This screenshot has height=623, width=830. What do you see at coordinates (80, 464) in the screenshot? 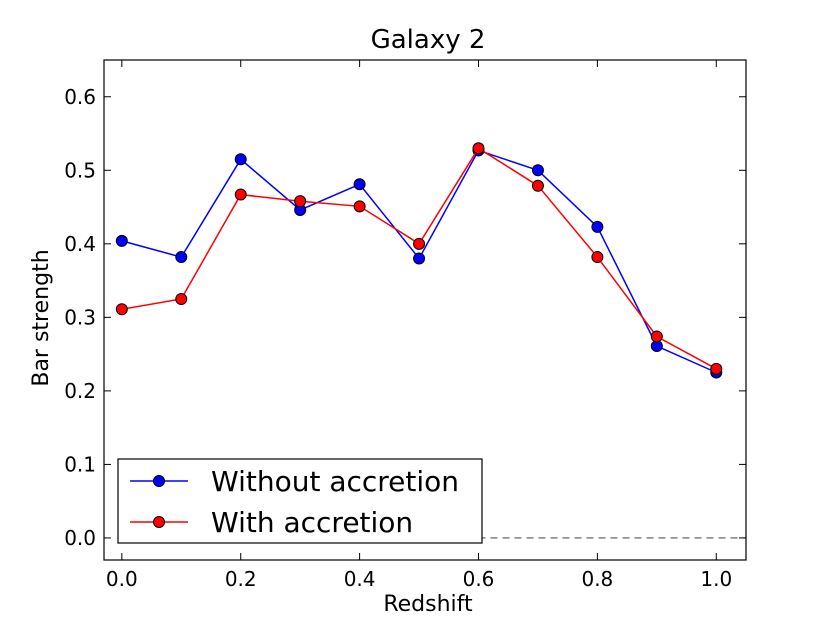
I see `y-tick-label: 0.1` at bounding box center [80, 464].